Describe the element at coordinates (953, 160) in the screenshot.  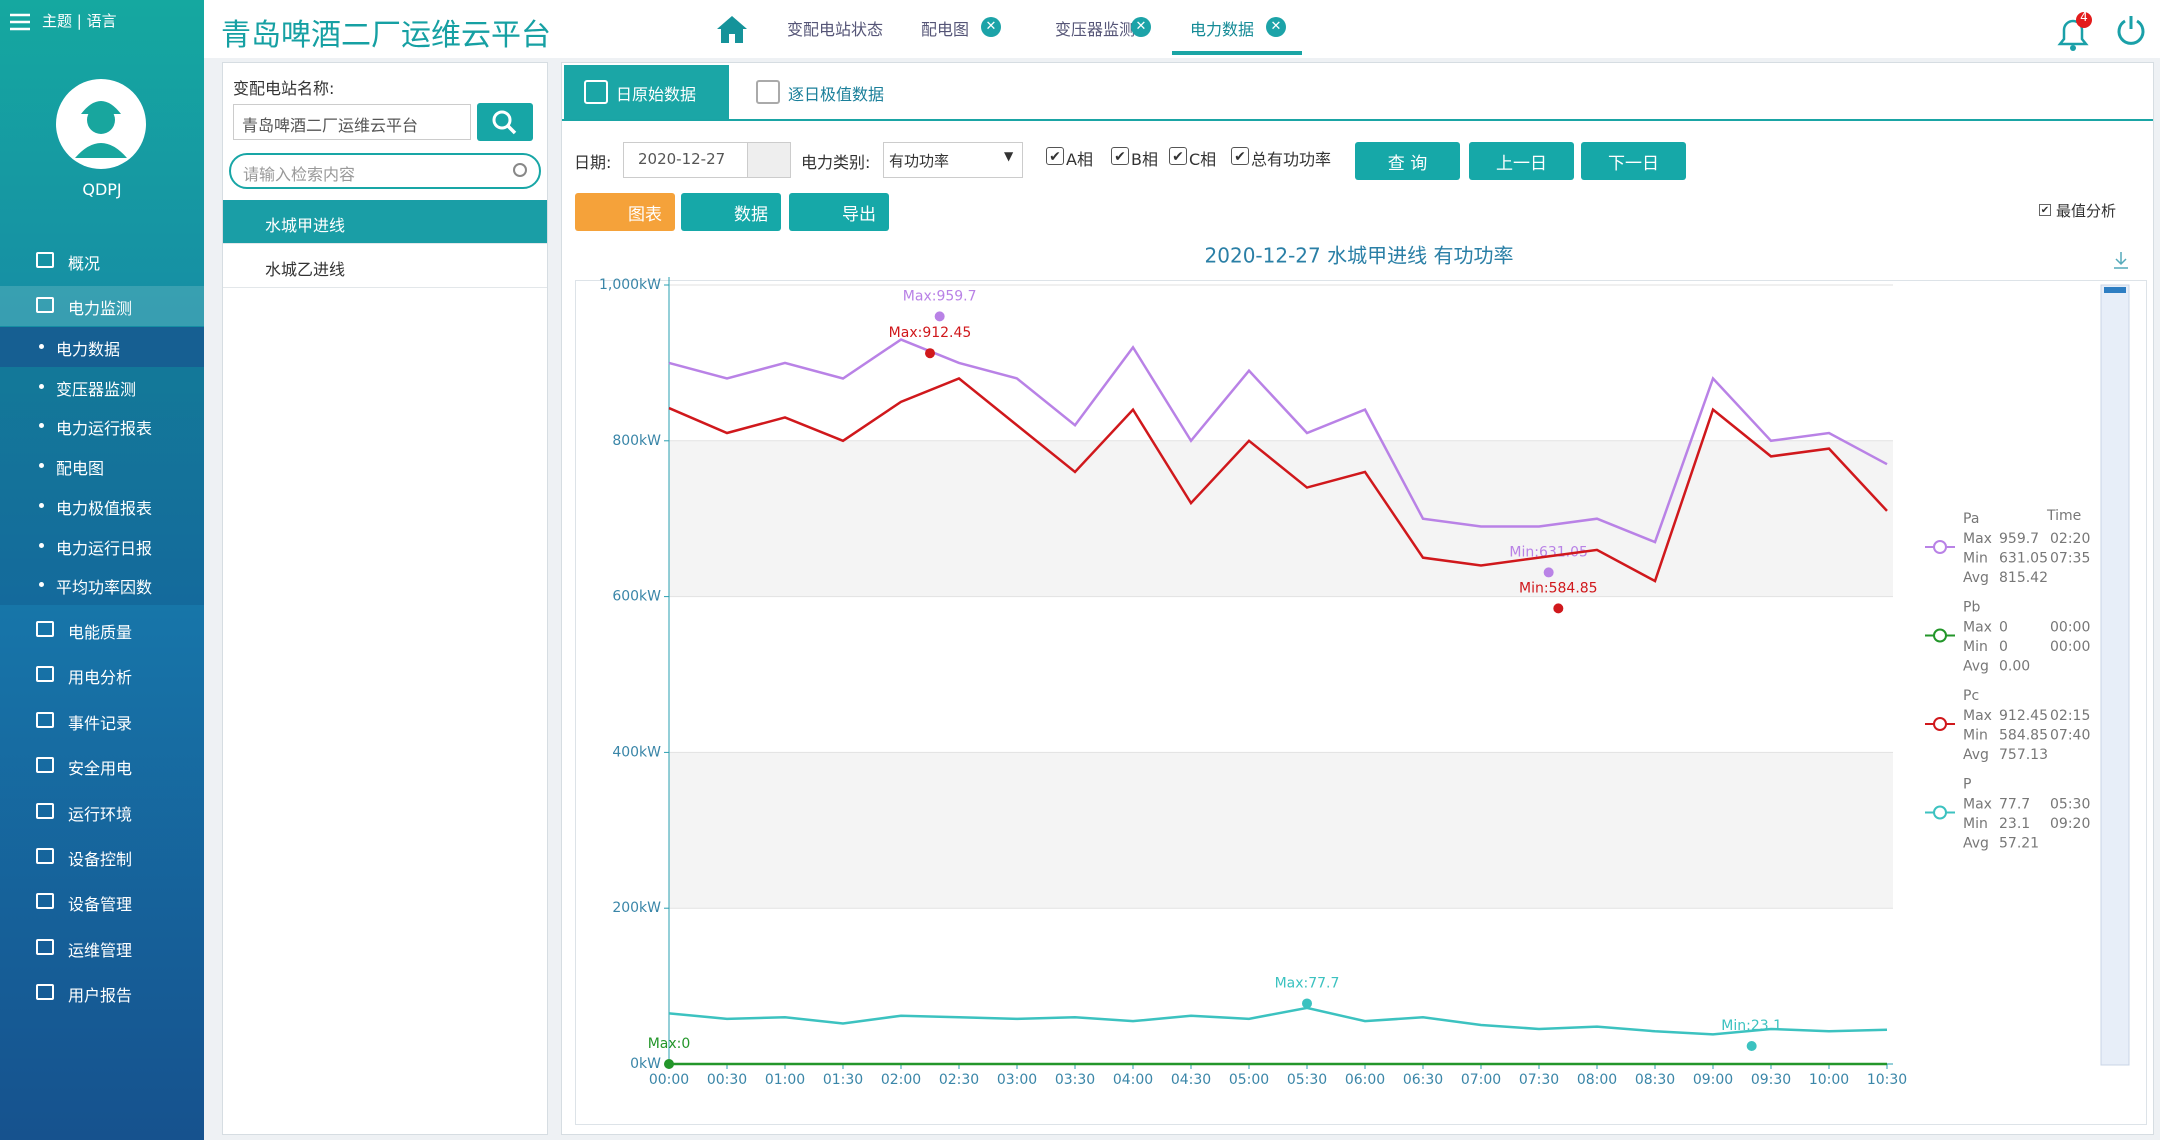
I see `type-select: 有功功率` at that location.